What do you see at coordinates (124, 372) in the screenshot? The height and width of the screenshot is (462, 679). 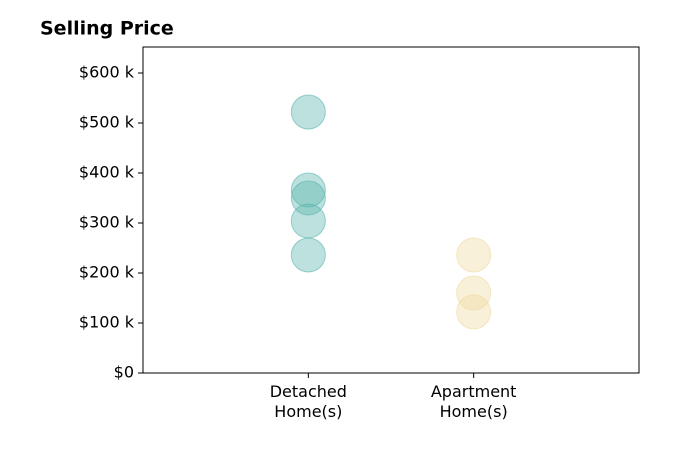 I see `y-tick-label: $0` at bounding box center [124, 372].